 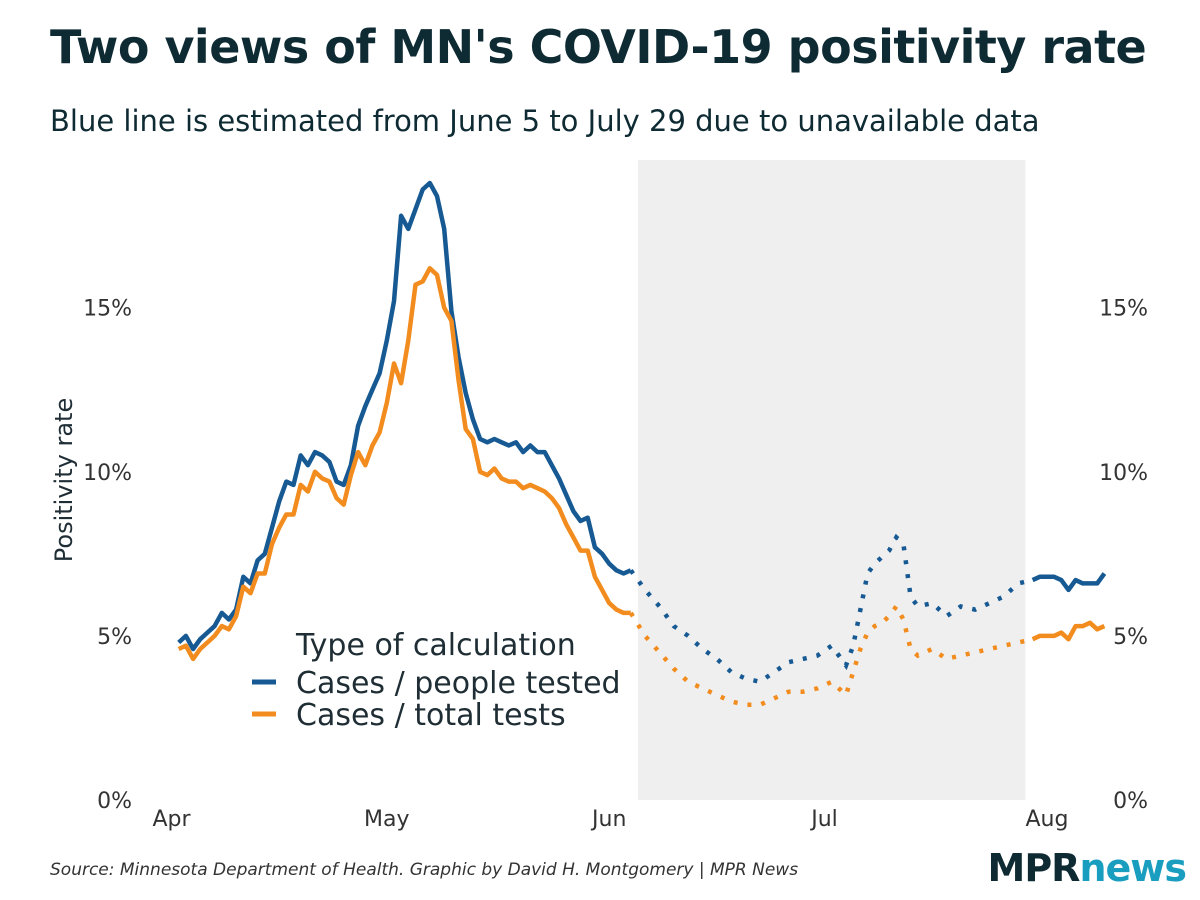 I want to click on logo-news-text: news, so click(x=1133, y=868).